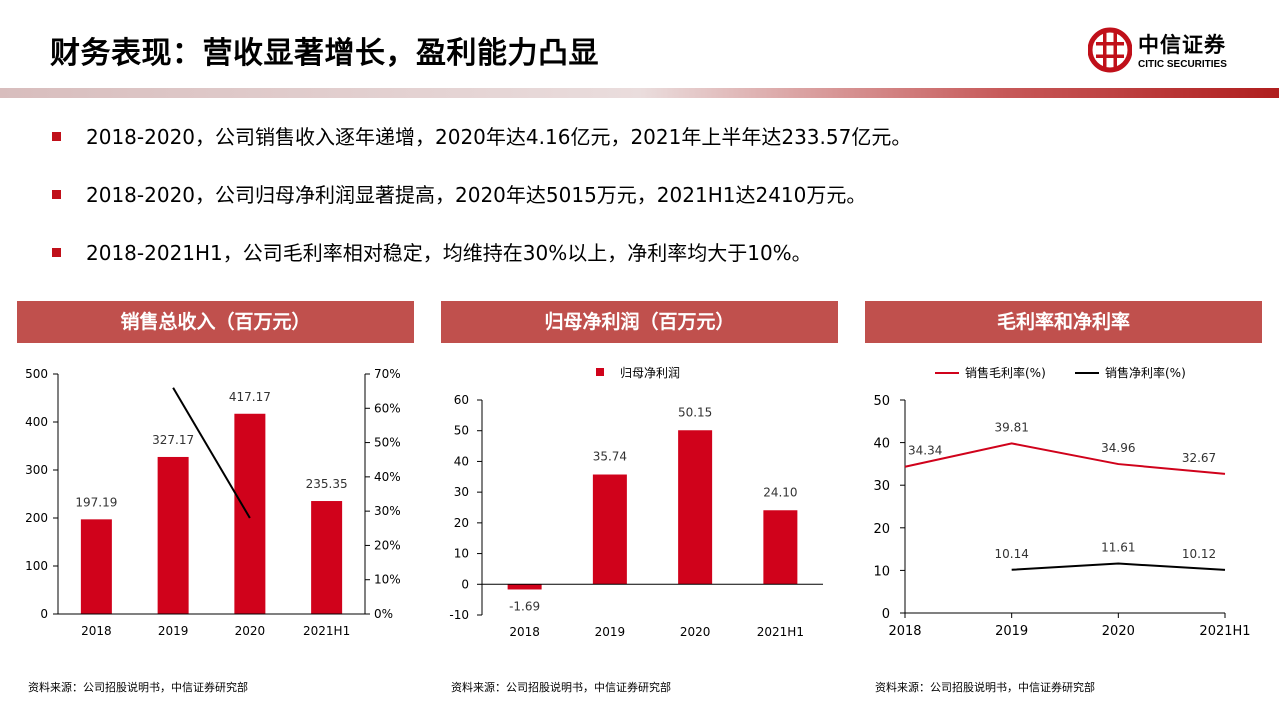  Describe the element at coordinates (387, 374) in the screenshot. I see `y2-tick-label: 70%` at that location.